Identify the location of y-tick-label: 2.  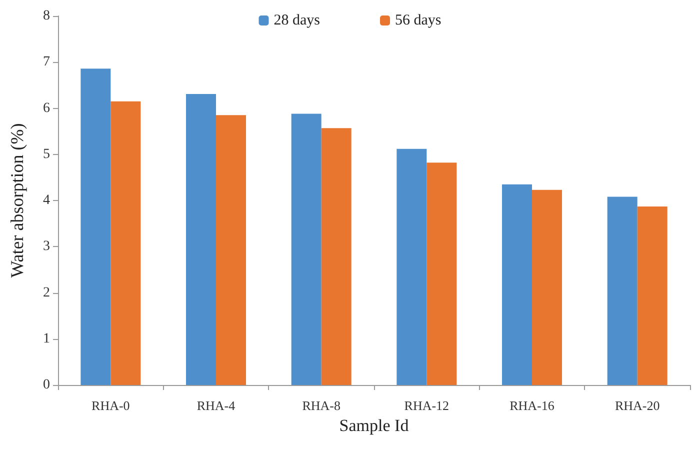
(46, 292).